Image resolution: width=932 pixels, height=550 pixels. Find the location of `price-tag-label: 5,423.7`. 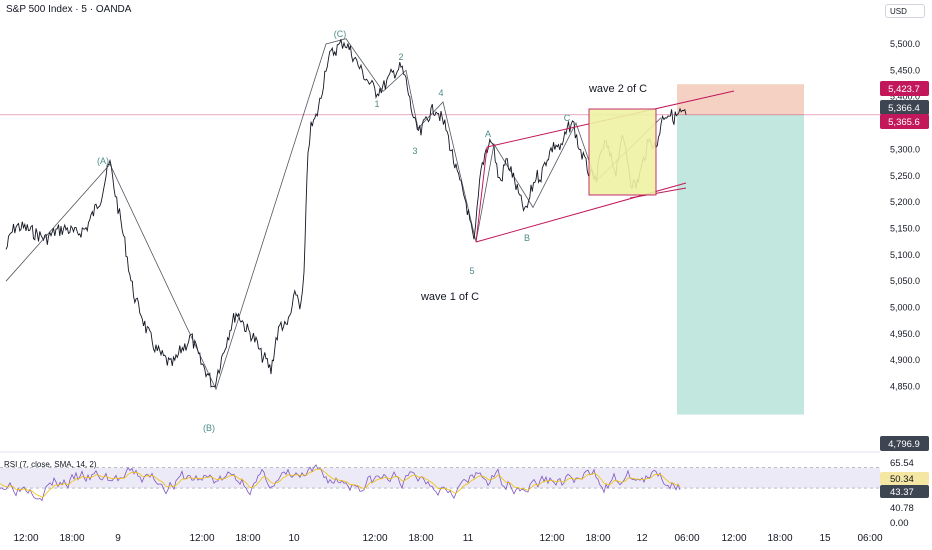

price-tag-label: 5,423.7 is located at coordinates (904, 89).